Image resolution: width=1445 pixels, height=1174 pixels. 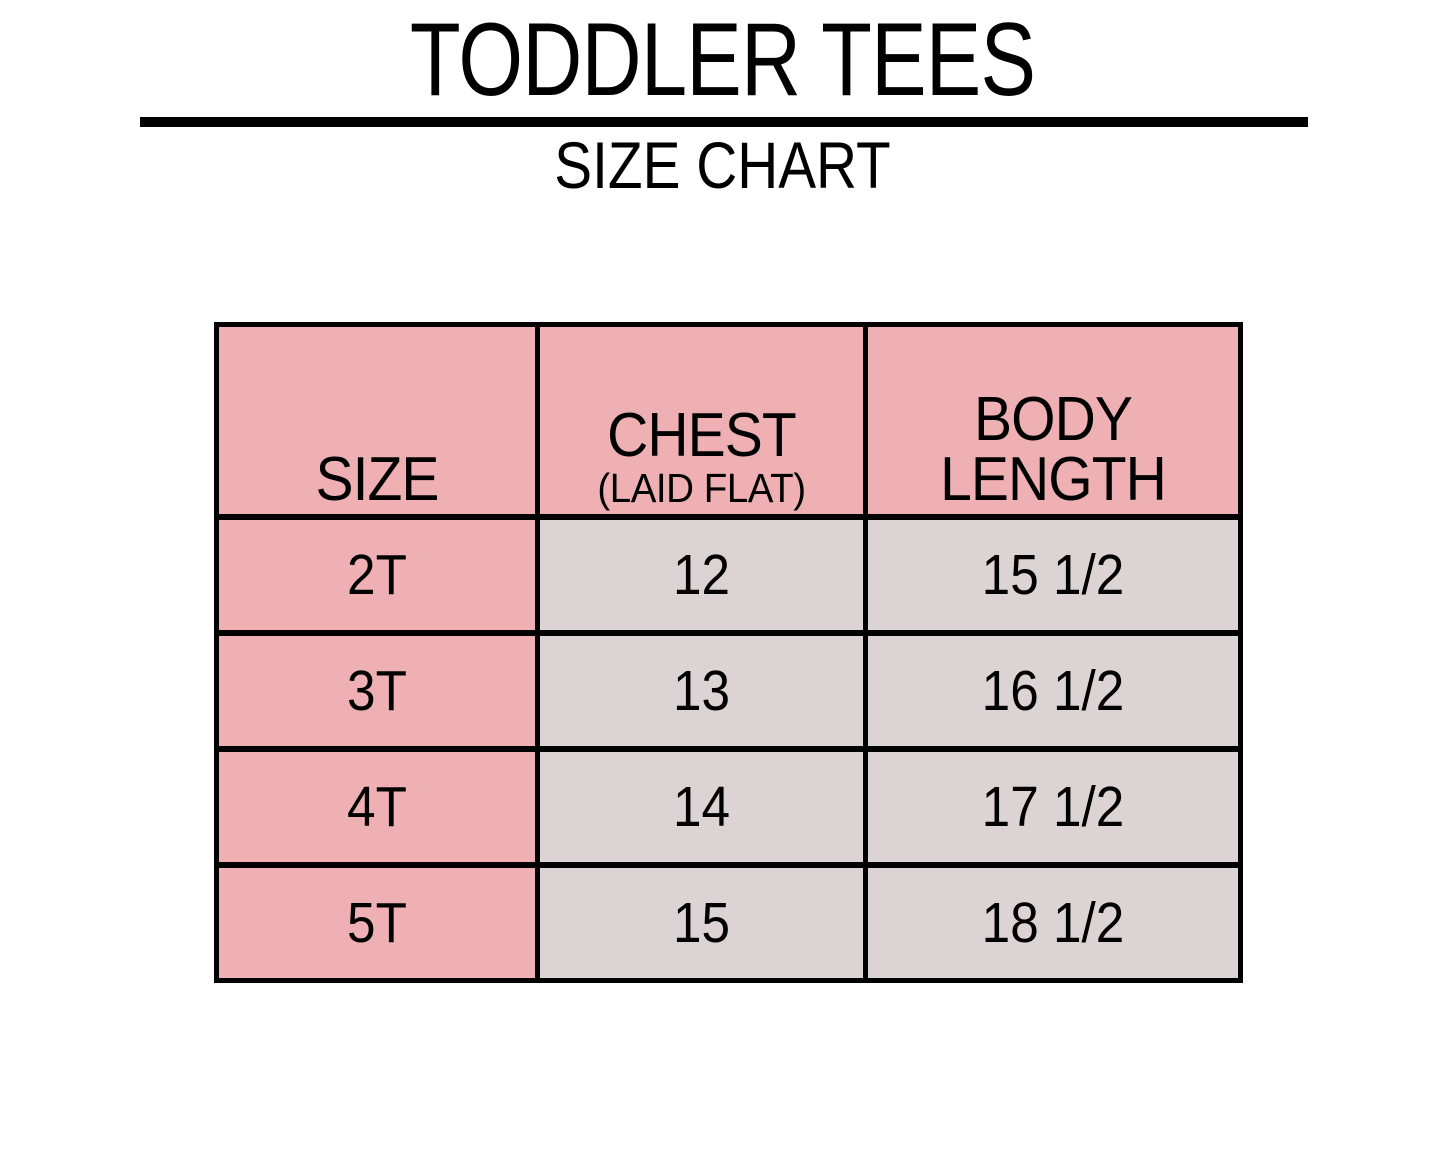 I want to click on cell-size-value: 4T, so click(x=377, y=806).